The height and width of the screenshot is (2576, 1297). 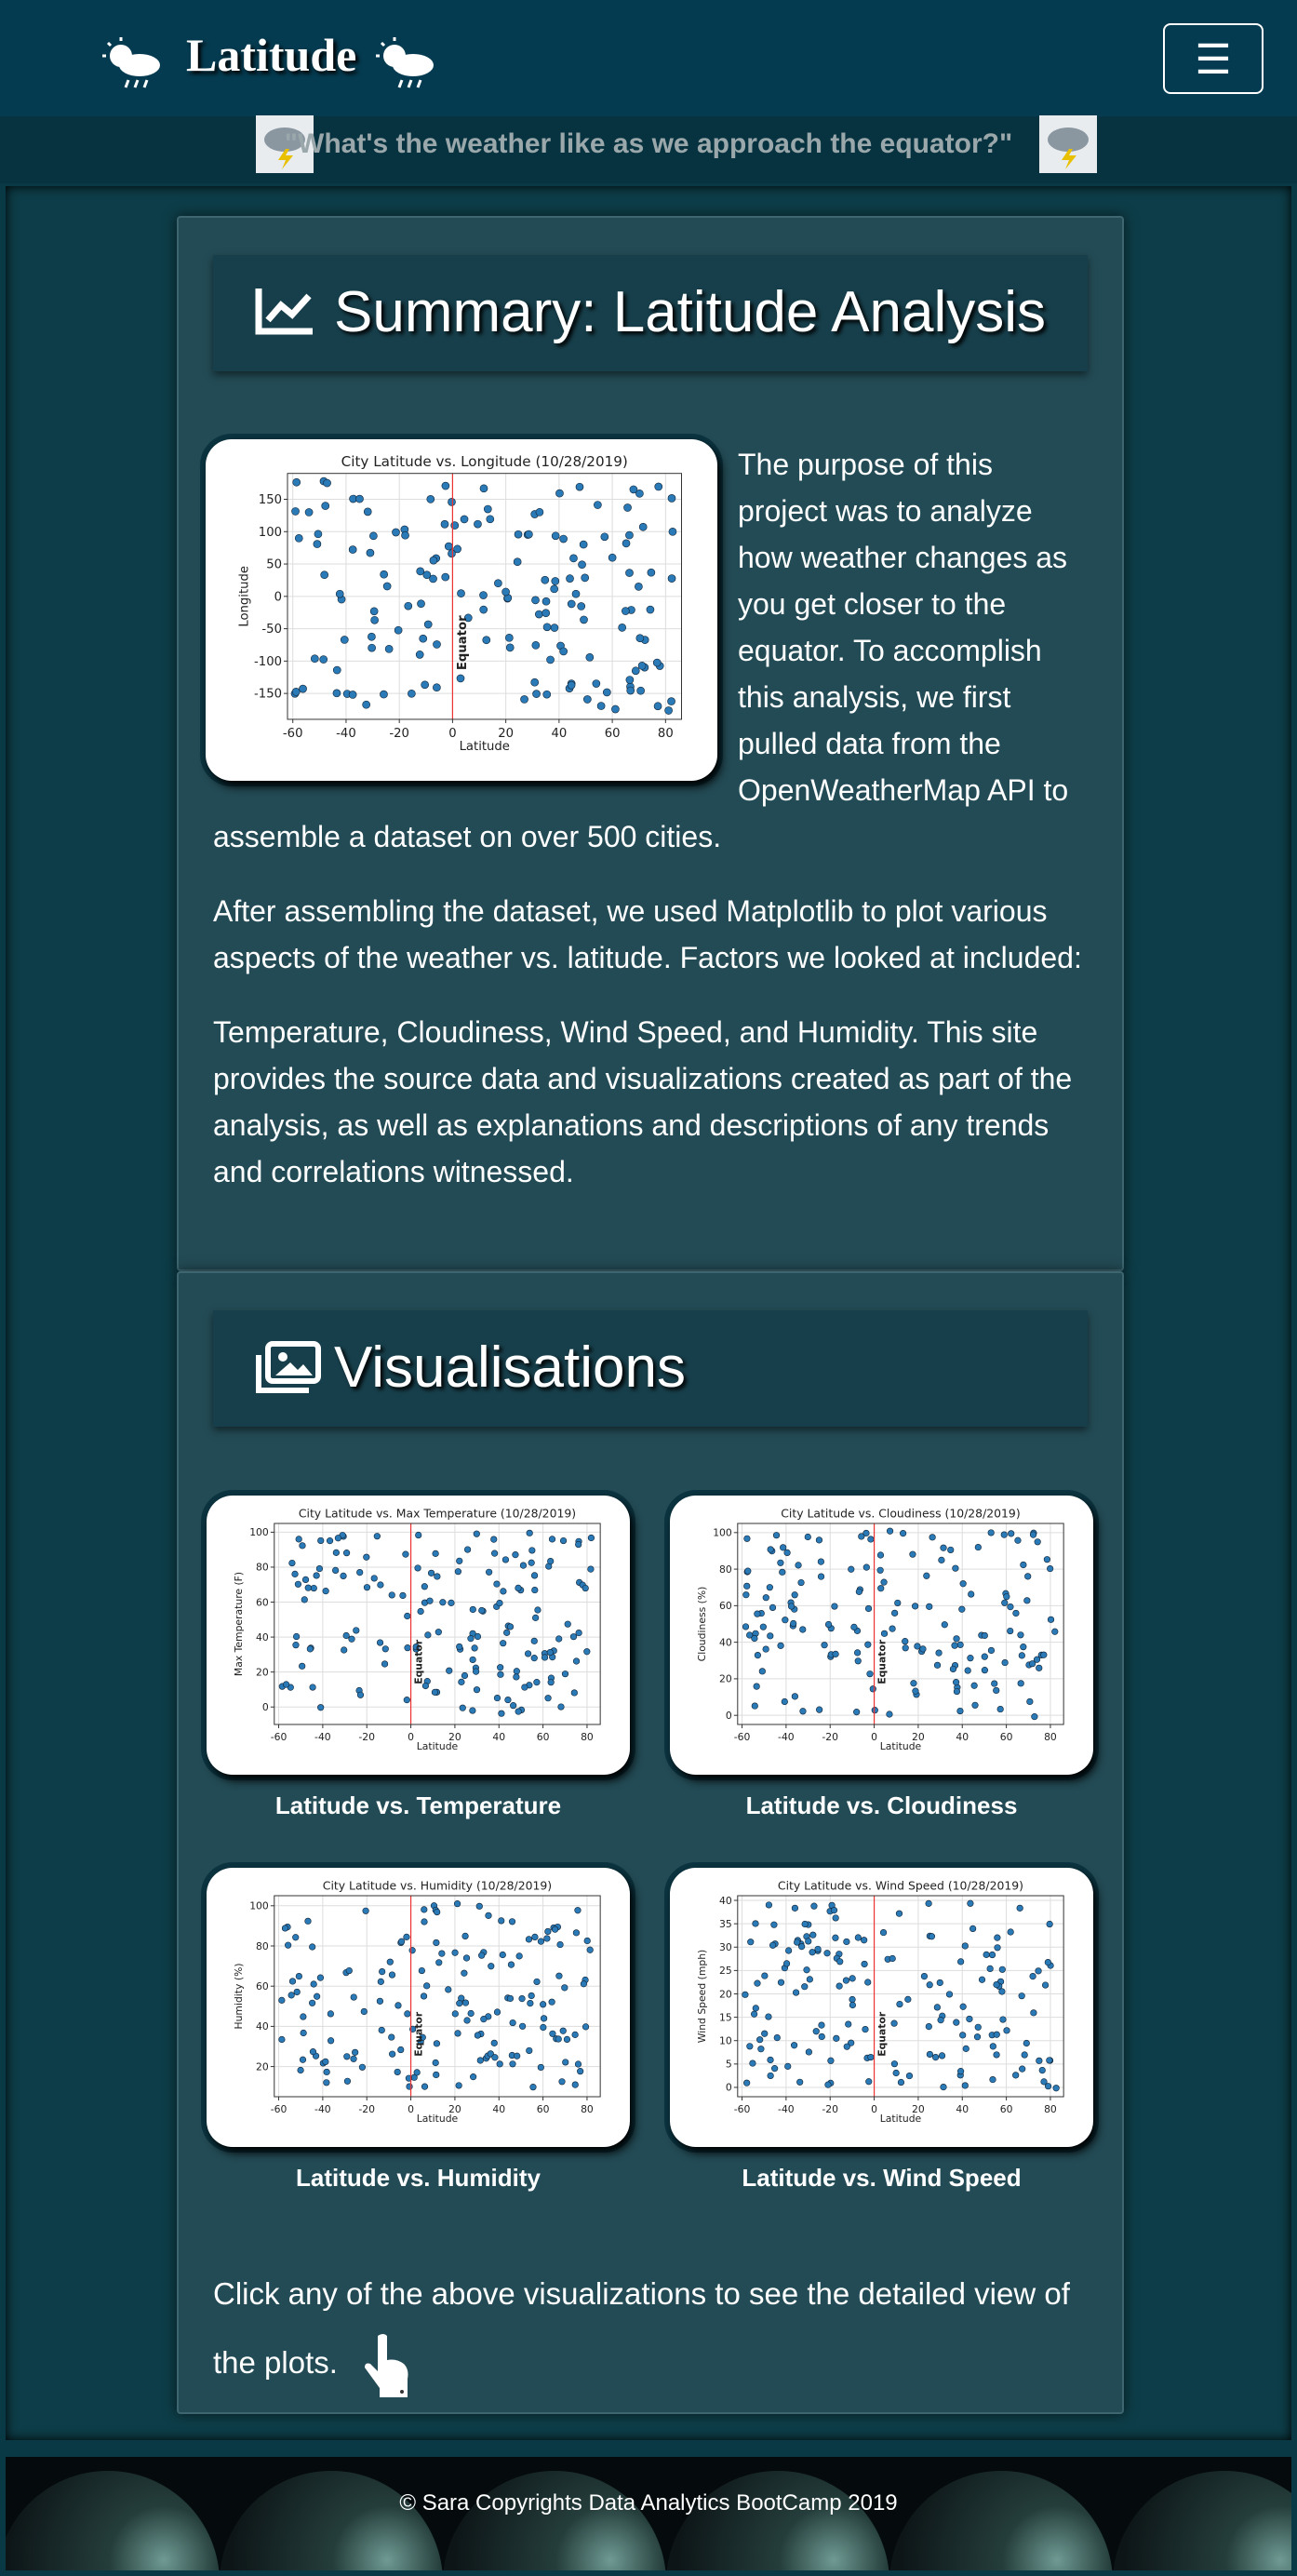 I want to click on chart-icon, so click(x=284, y=311).